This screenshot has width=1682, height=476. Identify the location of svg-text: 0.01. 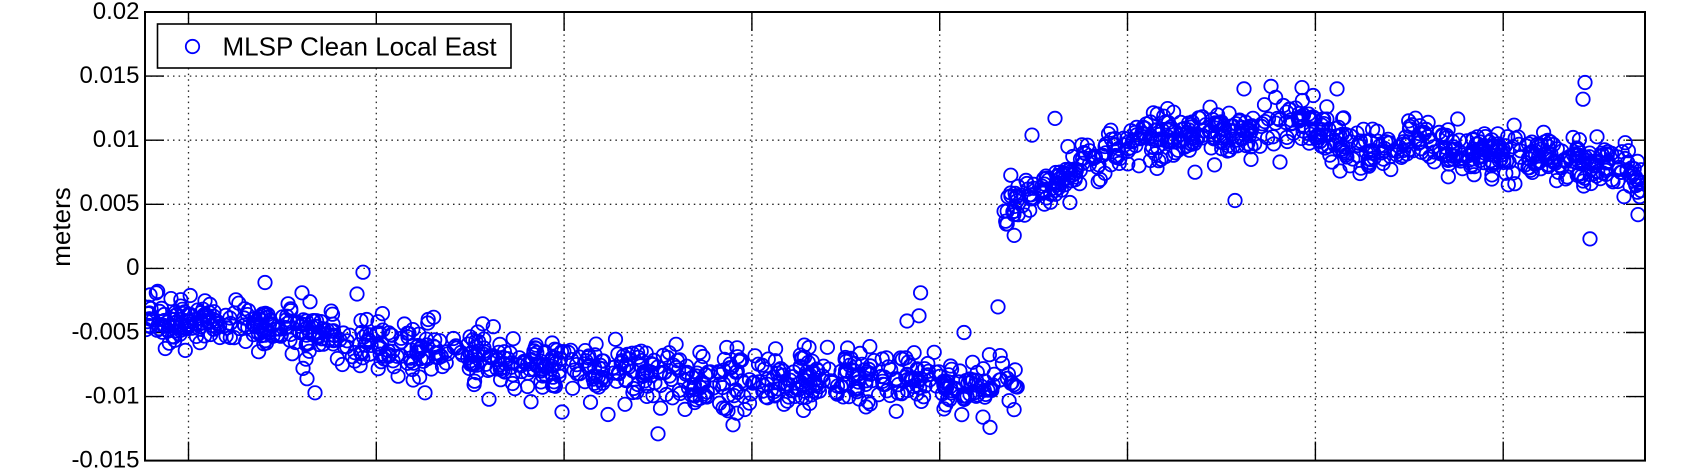
(116, 139).